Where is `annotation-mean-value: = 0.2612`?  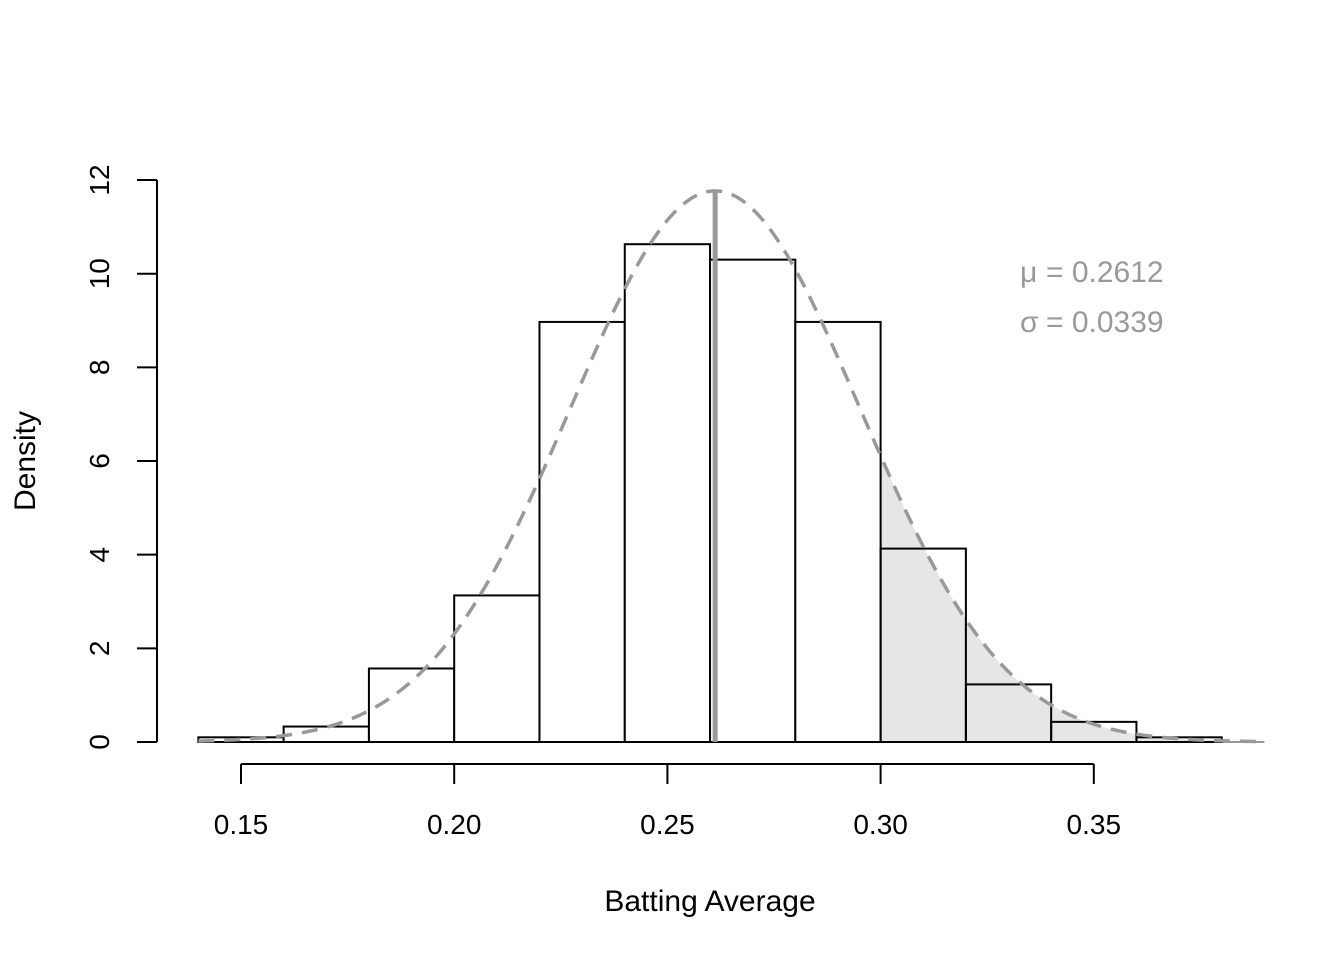
annotation-mean-value: = 0.2612 is located at coordinates (1105, 272).